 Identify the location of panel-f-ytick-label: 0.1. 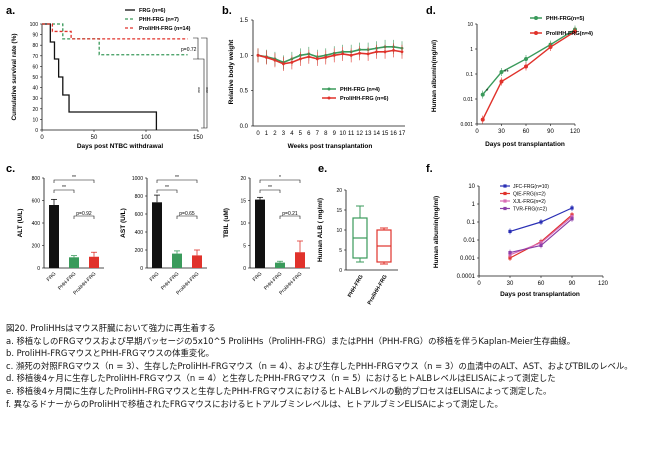
(471, 223).